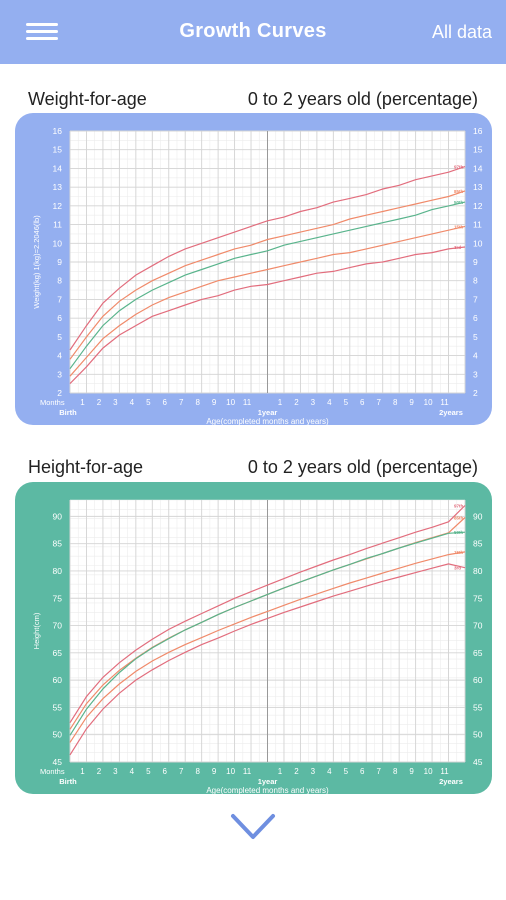  Describe the element at coordinates (411, 402) in the screenshot. I see `x-tick-label: 9` at that location.